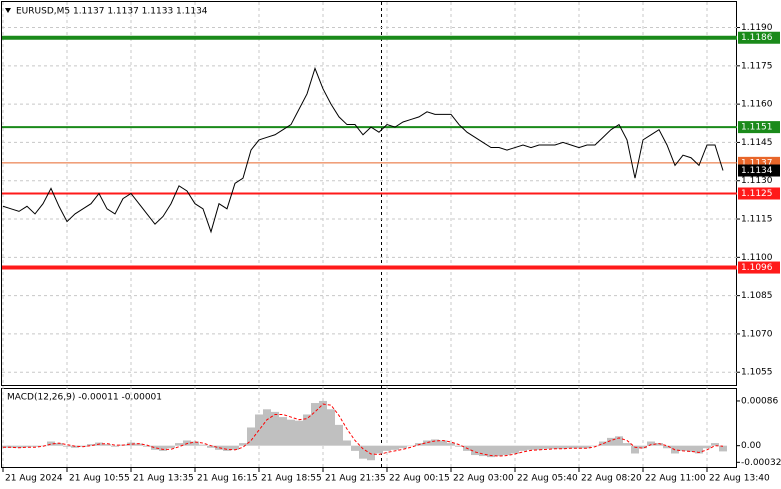 The height and width of the screenshot is (489, 781). What do you see at coordinates (759, 401) in the screenshot?
I see `y-tick-label: 0.00086` at bounding box center [759, 401].